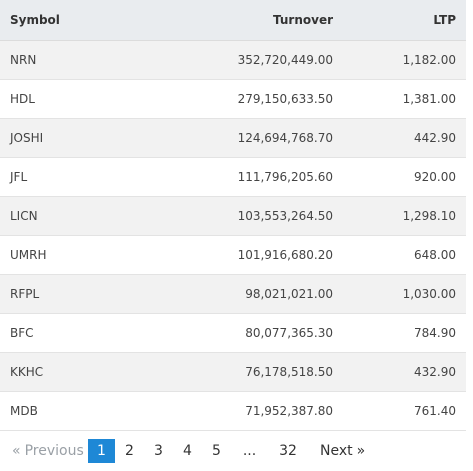 Image resolution: width=473 pixels, height=471 pixels. What do you see at coordinates (23, 59) in the screenshot?
I see `cell-symbol: NRN` at bounding box center [23, 59].